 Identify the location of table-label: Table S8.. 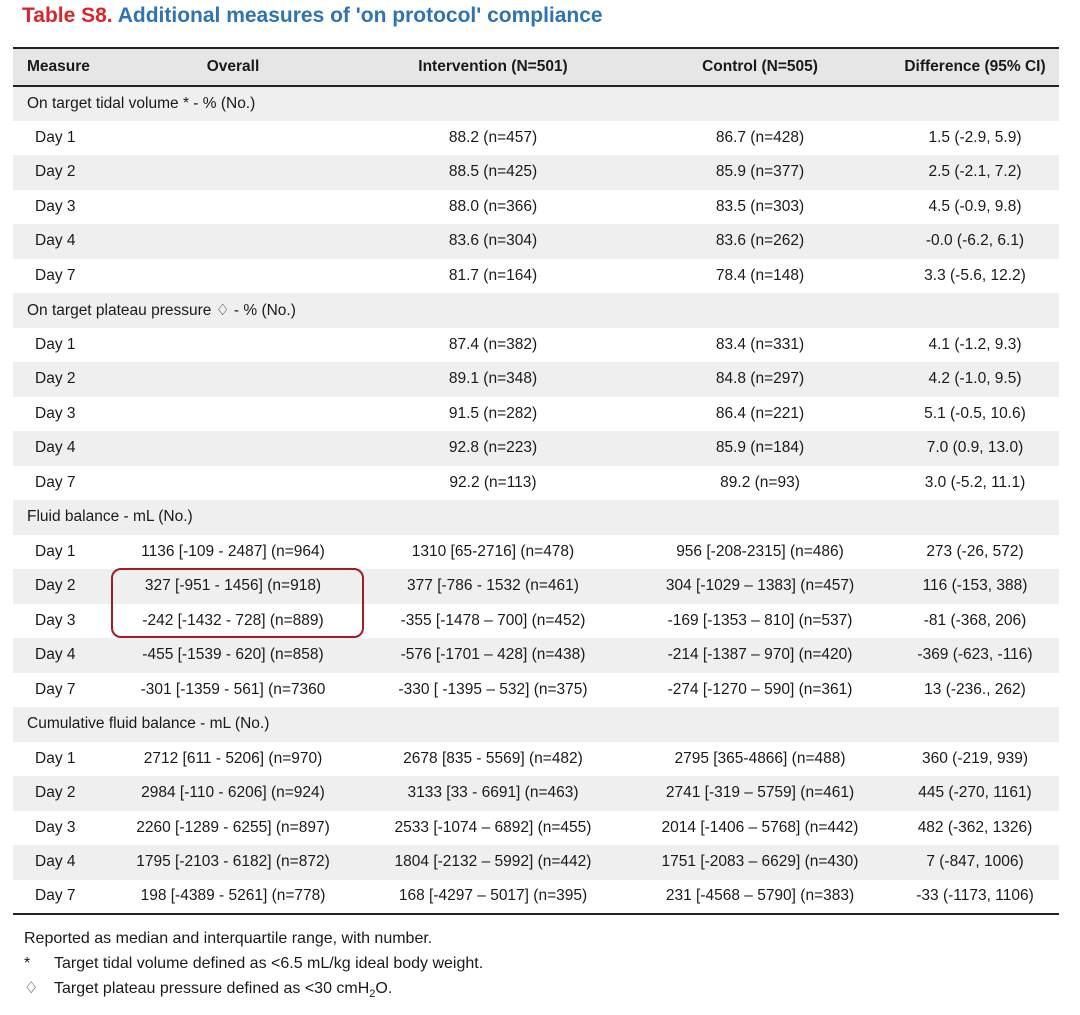
(67, 15).